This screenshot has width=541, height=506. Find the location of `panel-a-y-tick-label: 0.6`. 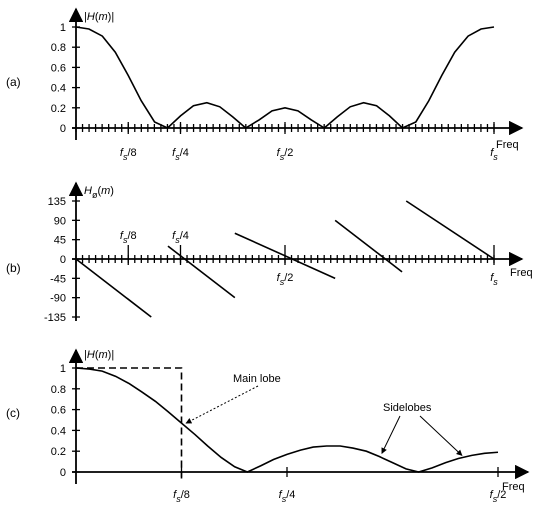

panel-a-y-tick-label: 0.6 is located at coordinates (58, 68).